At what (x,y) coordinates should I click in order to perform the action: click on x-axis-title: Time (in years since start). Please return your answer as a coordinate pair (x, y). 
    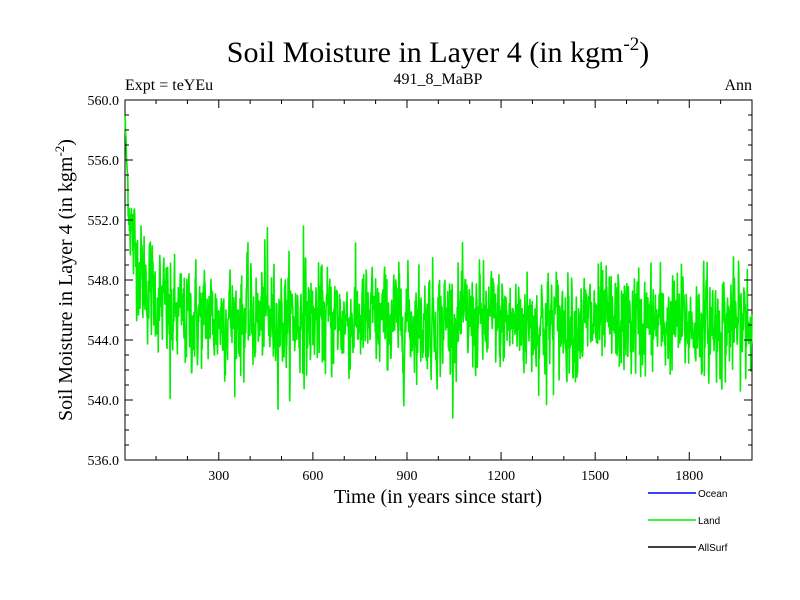
    Looking at the image, I should click on (438, 497).